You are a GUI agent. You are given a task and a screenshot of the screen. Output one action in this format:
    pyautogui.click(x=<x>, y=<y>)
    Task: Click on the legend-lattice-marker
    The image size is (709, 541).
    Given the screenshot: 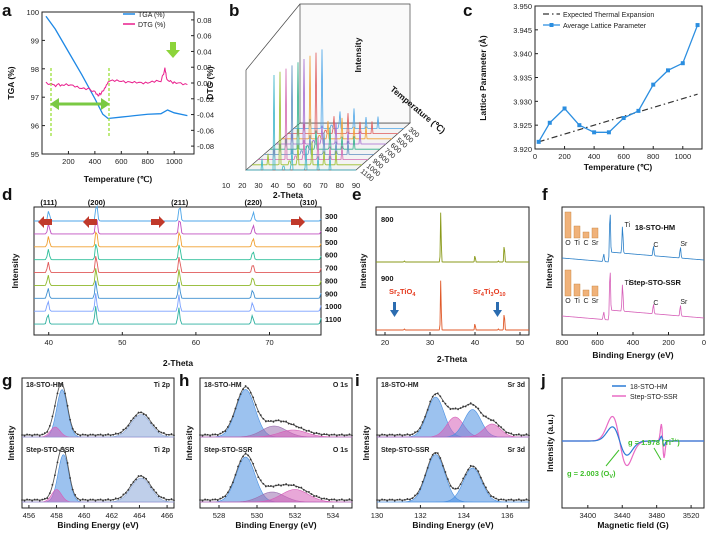 What is the action you would take?
    pyautogui.click(x=551, y=25)
    